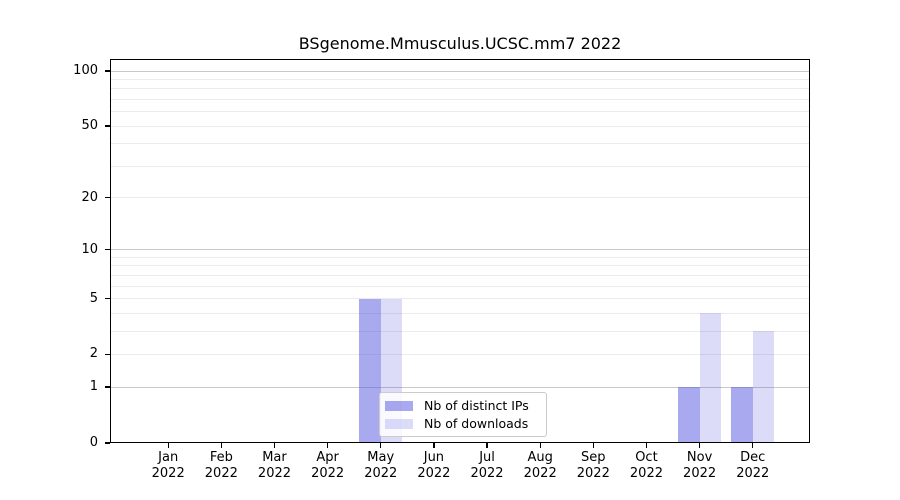  I want to click on x-tick-may, so click(381, 445).